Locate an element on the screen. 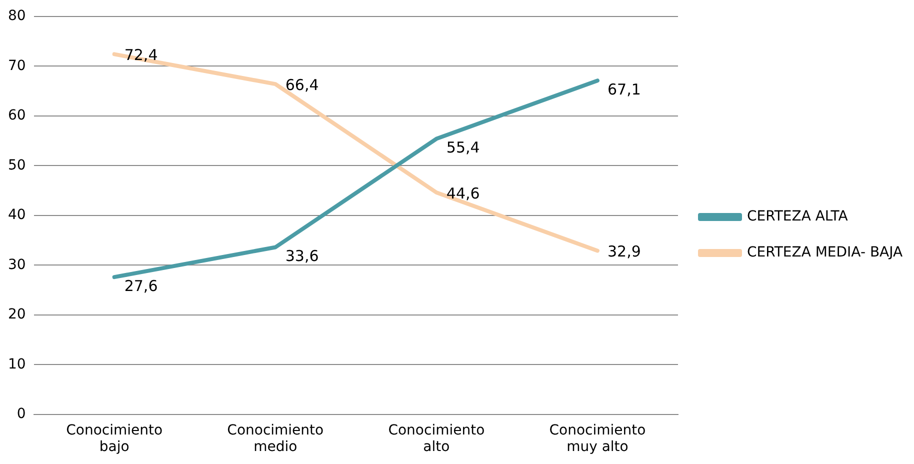 This screenshot has height=464, width=914. data-label: 33,6 is located at coordinates (302, 256).